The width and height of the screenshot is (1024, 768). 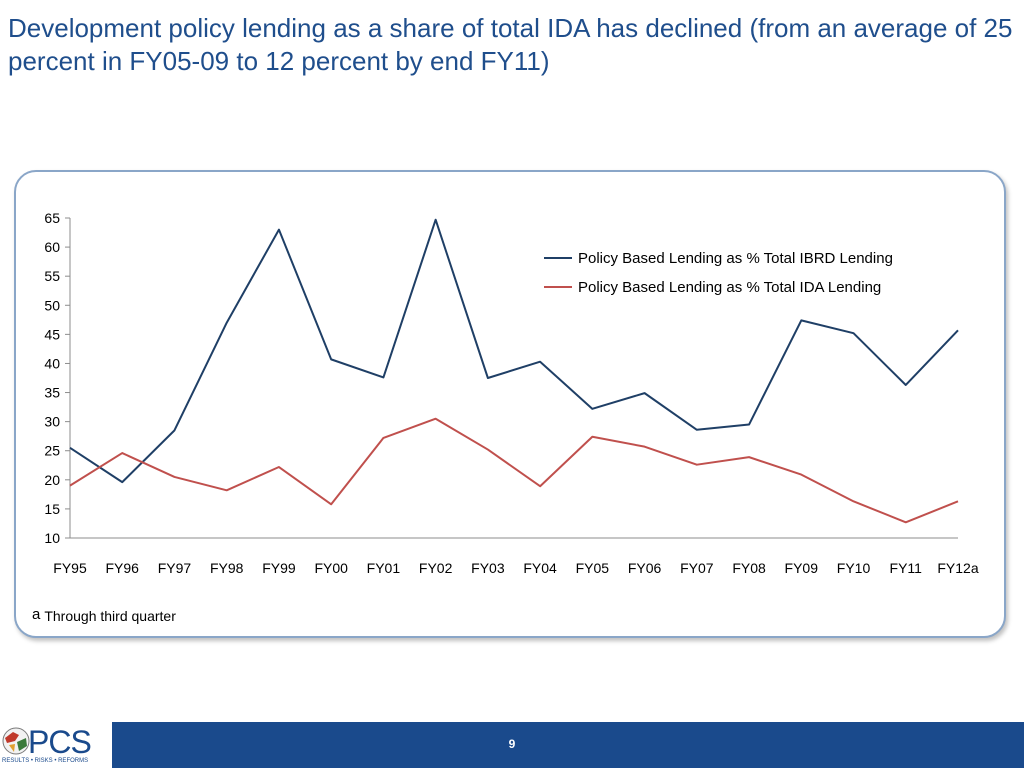 I want to click on y-tick-label: 50, so click(x=52, y=305).